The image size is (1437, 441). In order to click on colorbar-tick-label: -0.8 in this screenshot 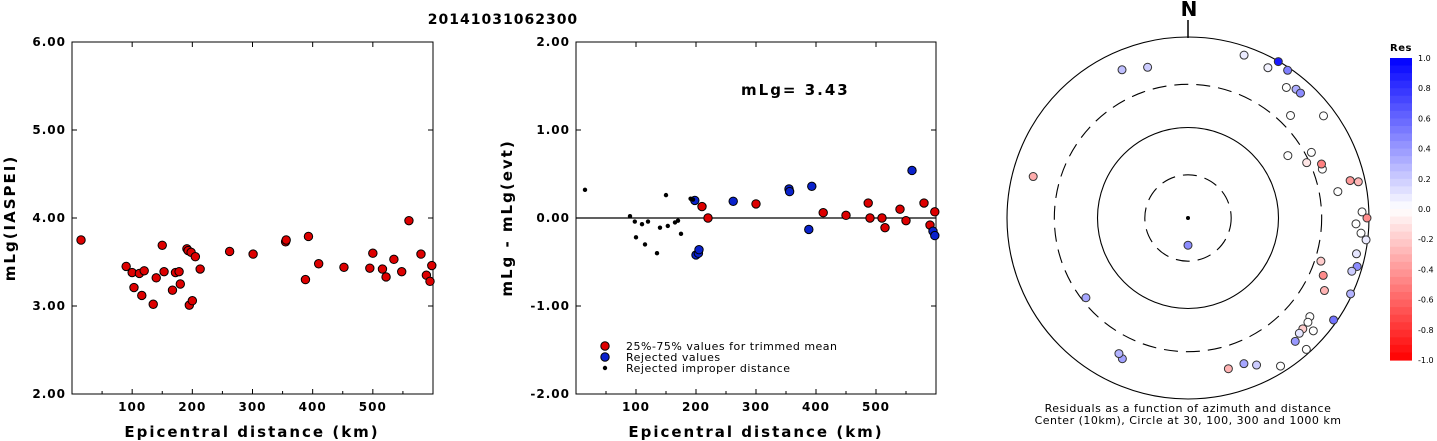, I will do `click(1426, 330)`.